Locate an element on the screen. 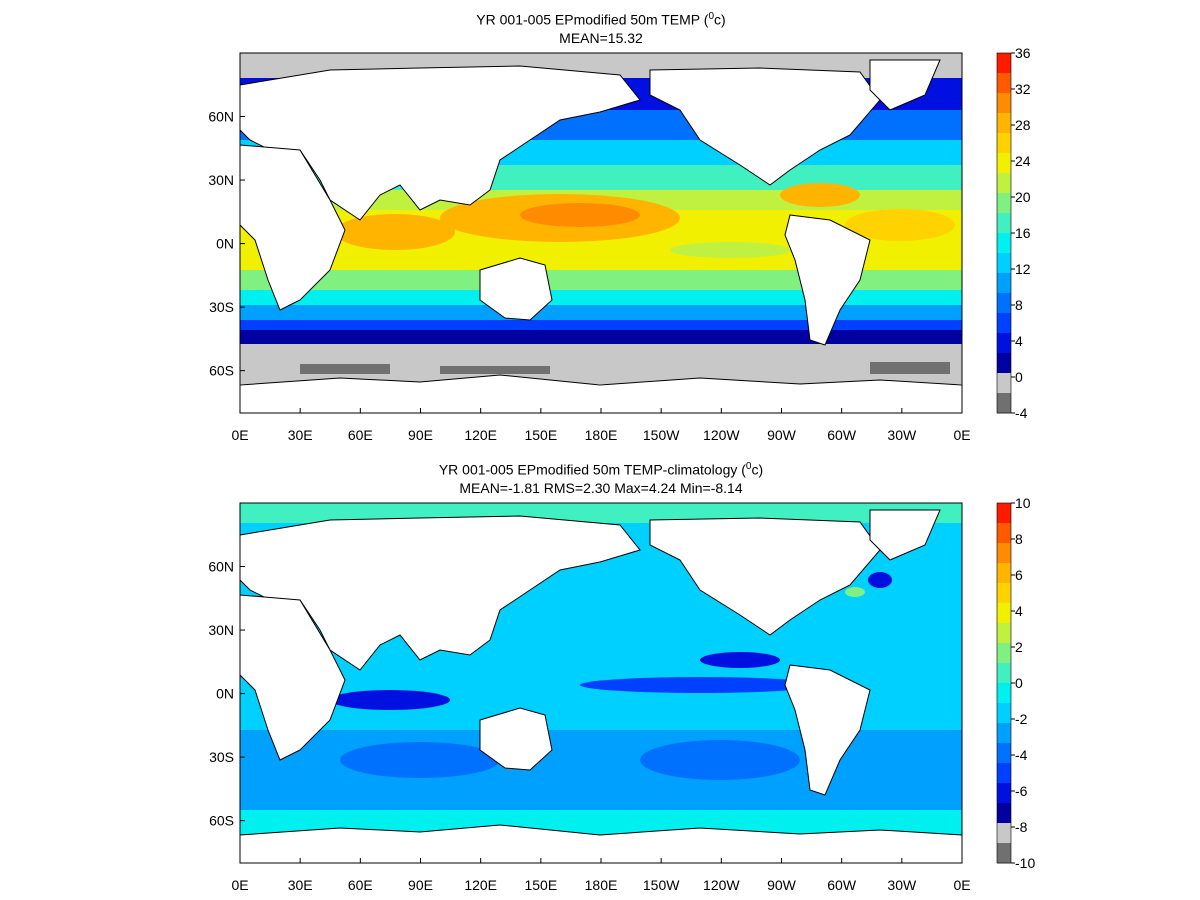 The height and width of the screenshot is (900, 1200). caribbean-warm is located at coordinates (820, 195).